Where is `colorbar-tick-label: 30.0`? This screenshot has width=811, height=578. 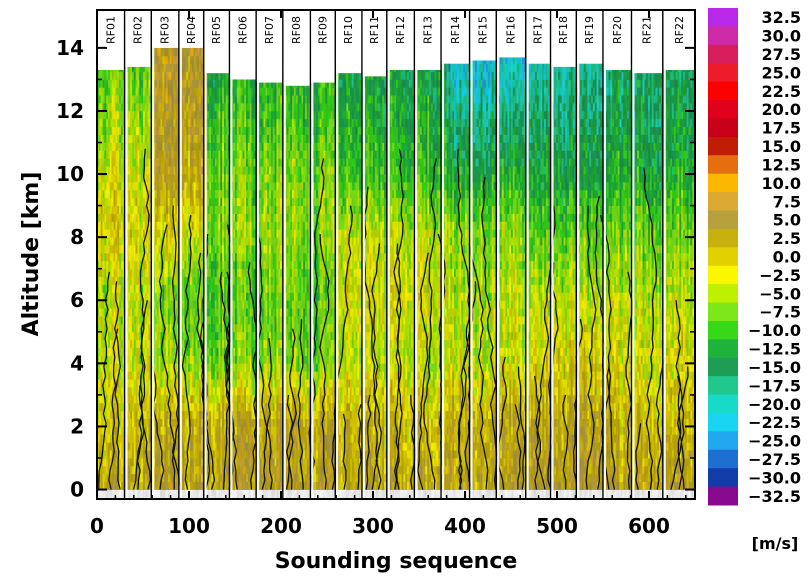 colorbar-tick-label: 30.0 is located at coordinates (781, 36).